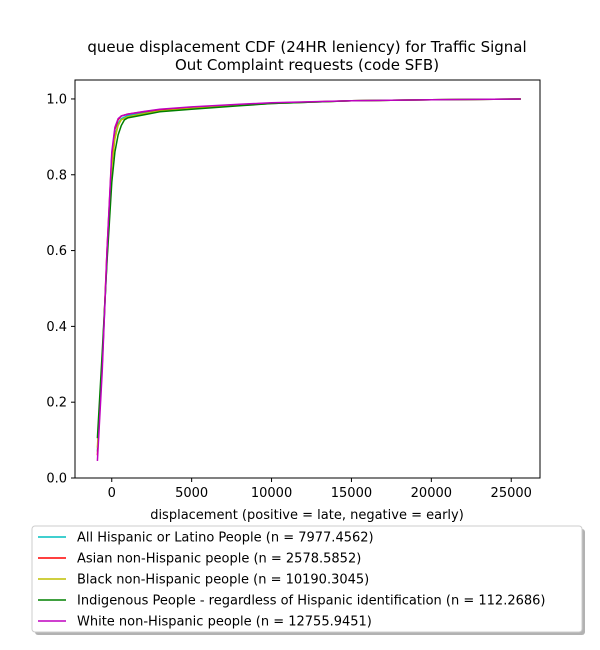 This screenshot has height=650, width=600. What do you see at coordinates (56, 403) in the screenshot?
I see `y-tick-label: 0.2` at bounding box center [56, 403].